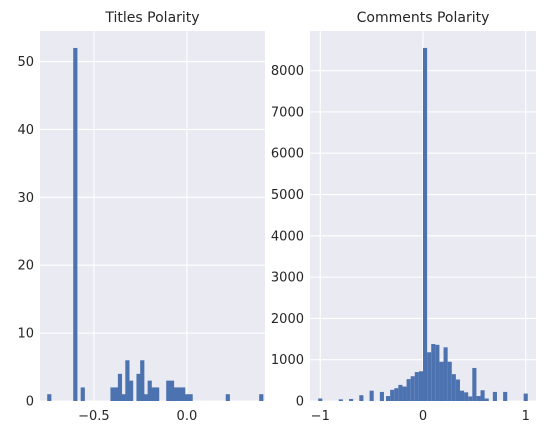 This screenshot has height=437, width=546. Describe the element at coordinates (423, 416) in the screenshot. I see `comments-x-tick-label: 0` at that location.